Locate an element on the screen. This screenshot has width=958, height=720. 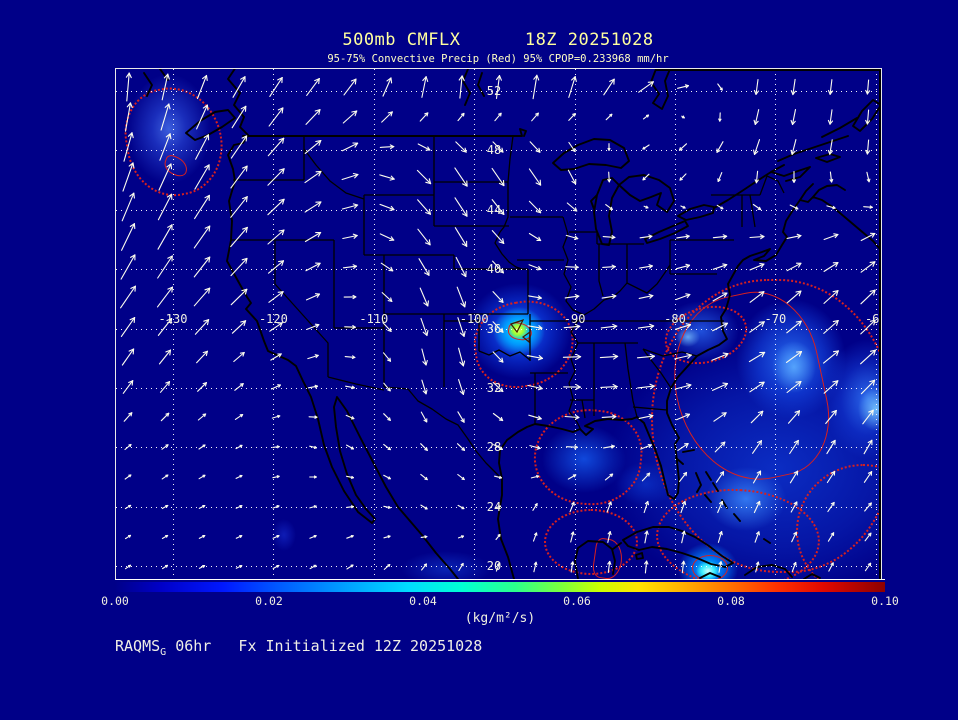
colorbar-top-line is located at coordinates (500, 579).